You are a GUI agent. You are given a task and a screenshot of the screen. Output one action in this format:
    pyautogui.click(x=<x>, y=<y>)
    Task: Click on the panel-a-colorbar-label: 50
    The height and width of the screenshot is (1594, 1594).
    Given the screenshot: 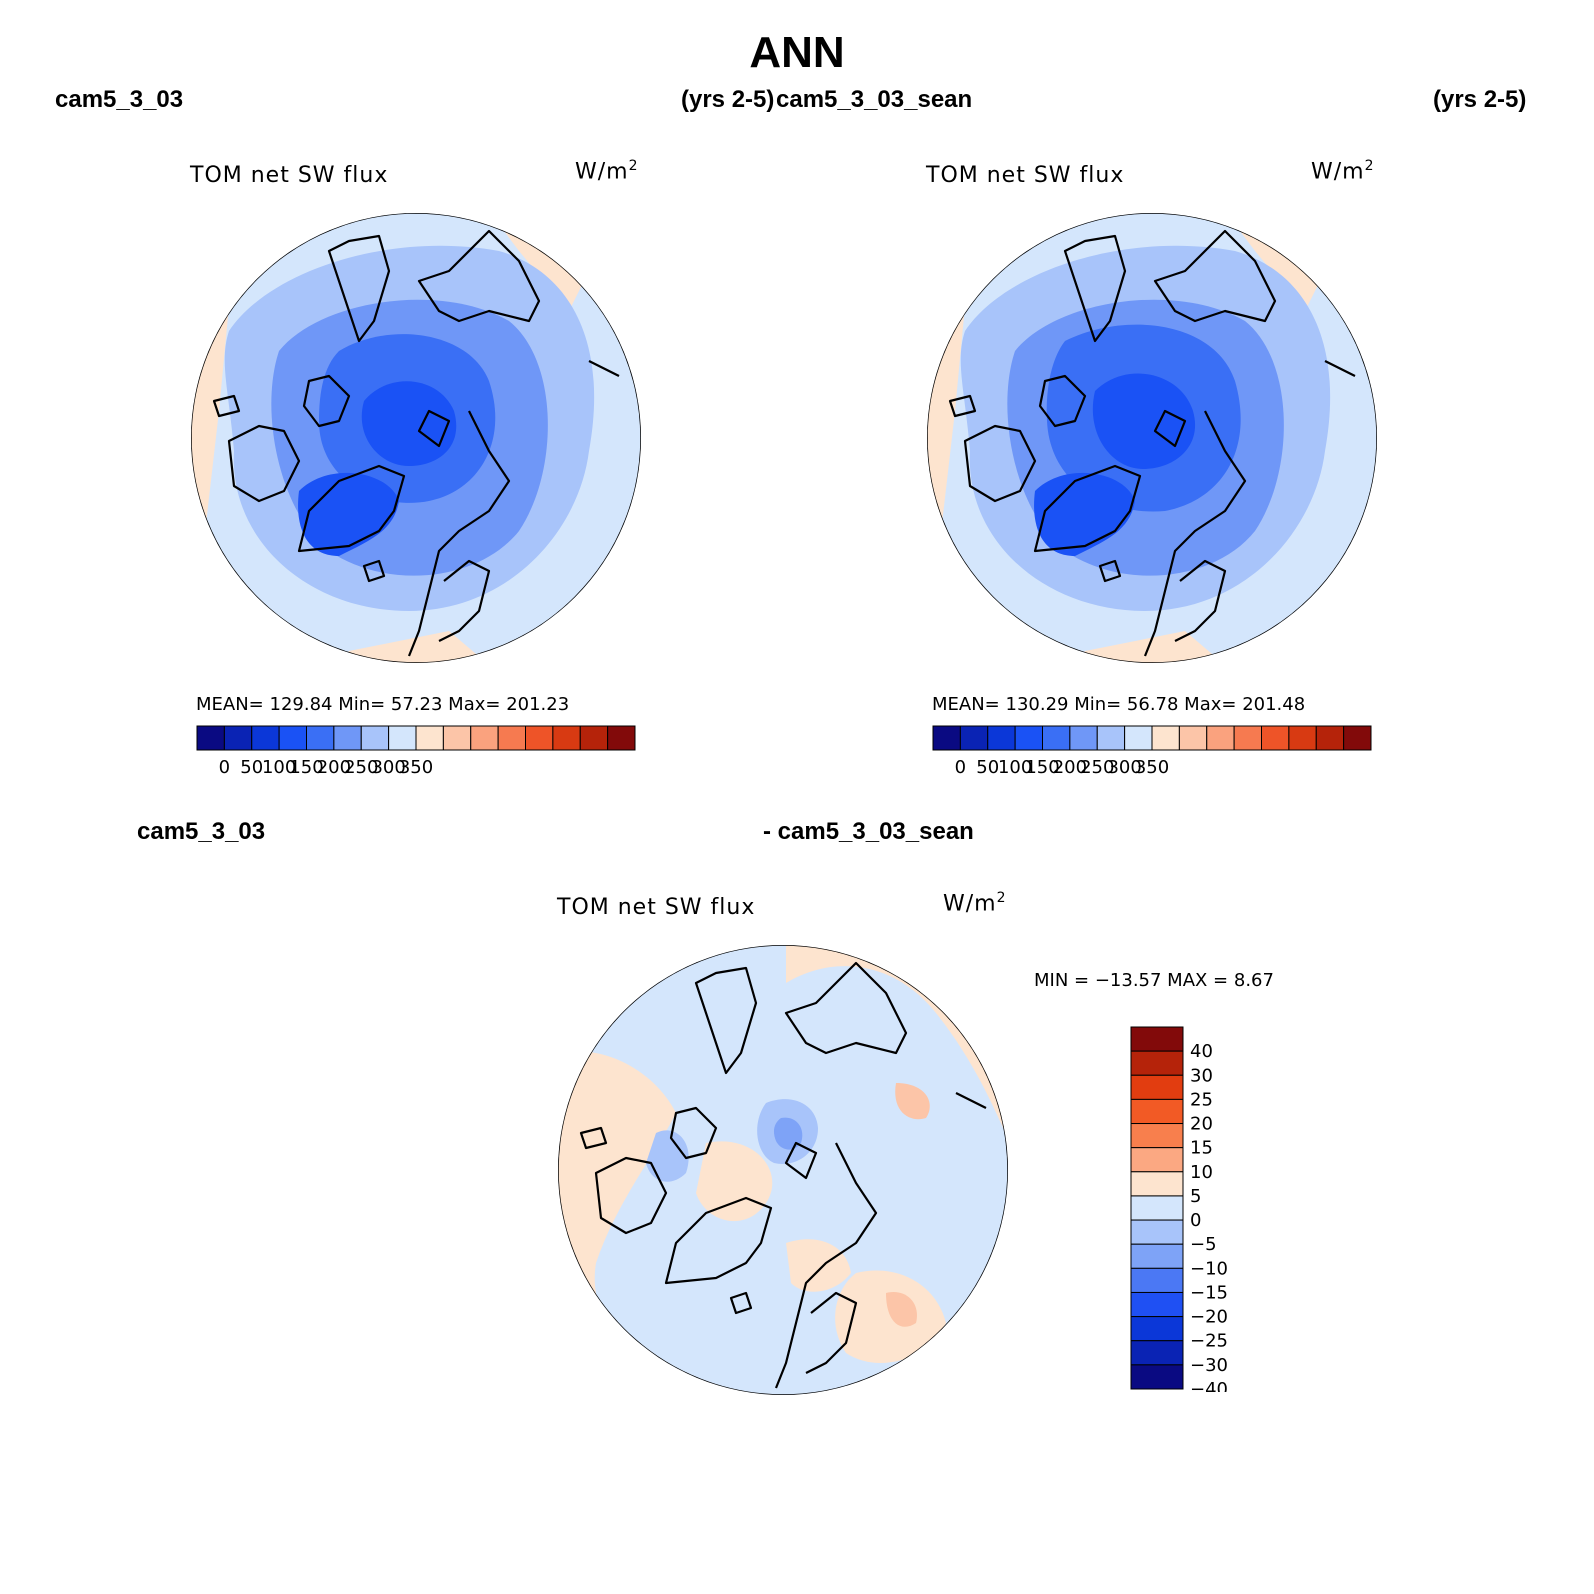 What is the action you would take?
    pyautogui.click(x=251, y=767)
    